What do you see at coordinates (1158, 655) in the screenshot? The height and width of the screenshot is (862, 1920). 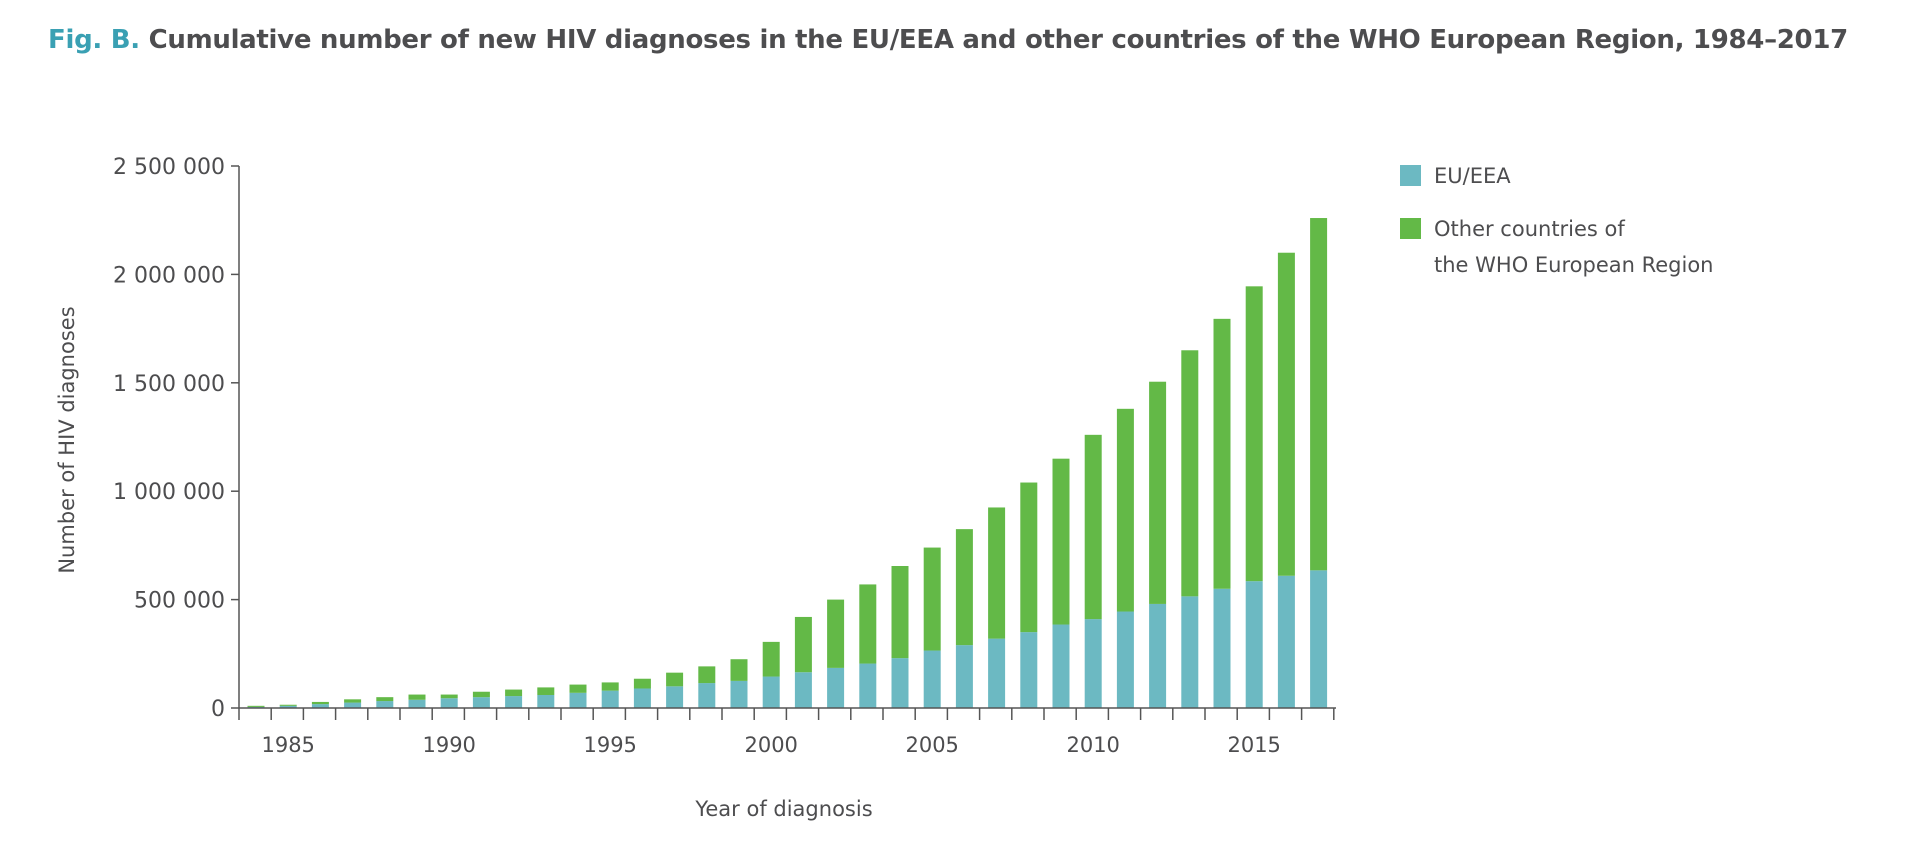 I see `bar-eu-eea-2012` at bounding box center [1158, 655].